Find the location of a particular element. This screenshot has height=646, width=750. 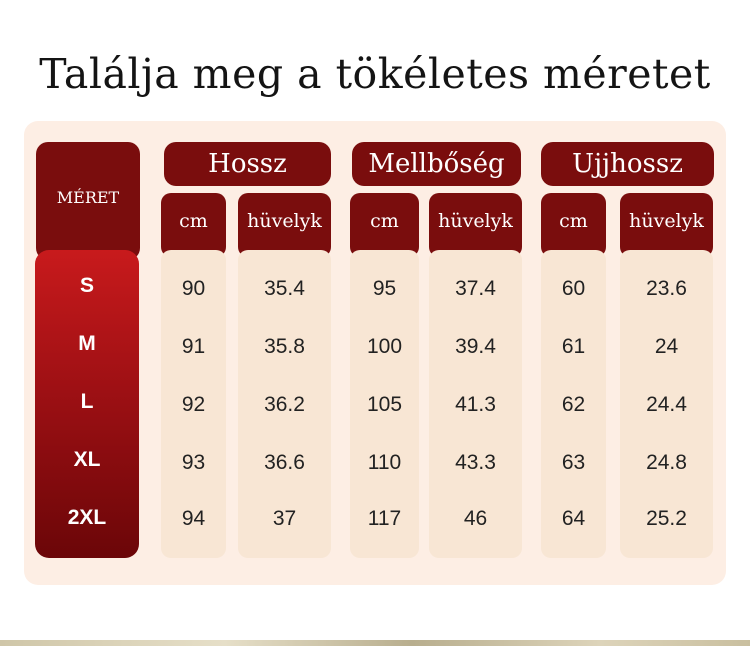

size-column-header: MÉRET is located at coordinates (88, 201).